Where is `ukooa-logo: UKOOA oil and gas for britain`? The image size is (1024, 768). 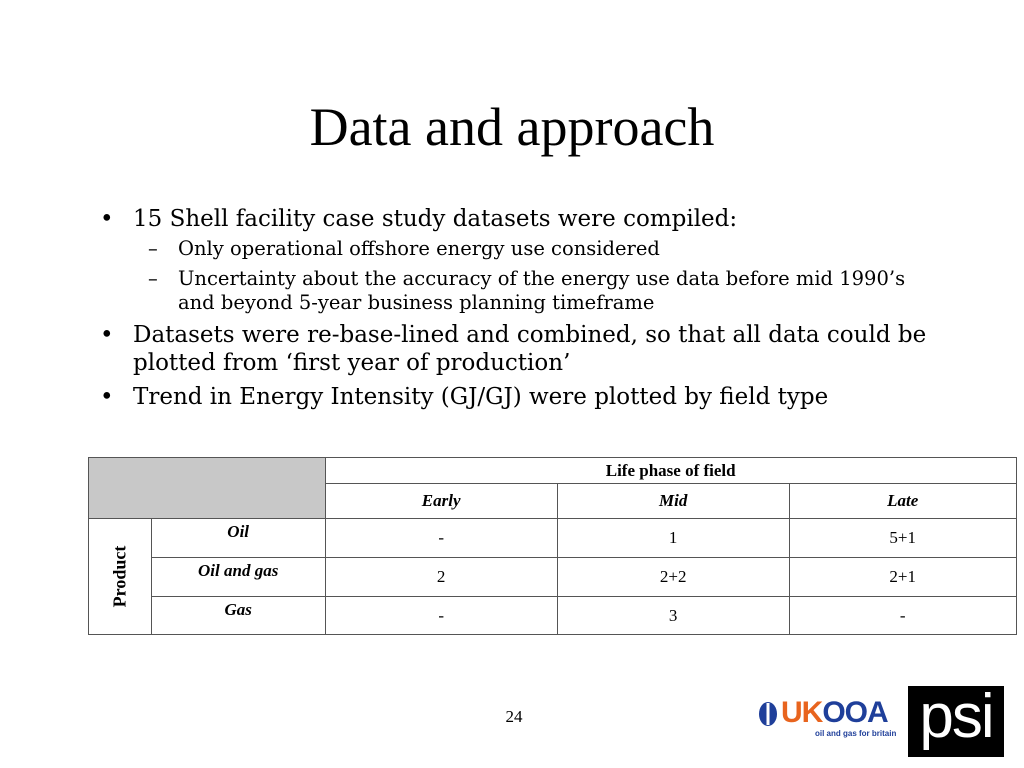 ukooa-logo: UKOOA oil and gas for britain is located at coordinates (829, 718).